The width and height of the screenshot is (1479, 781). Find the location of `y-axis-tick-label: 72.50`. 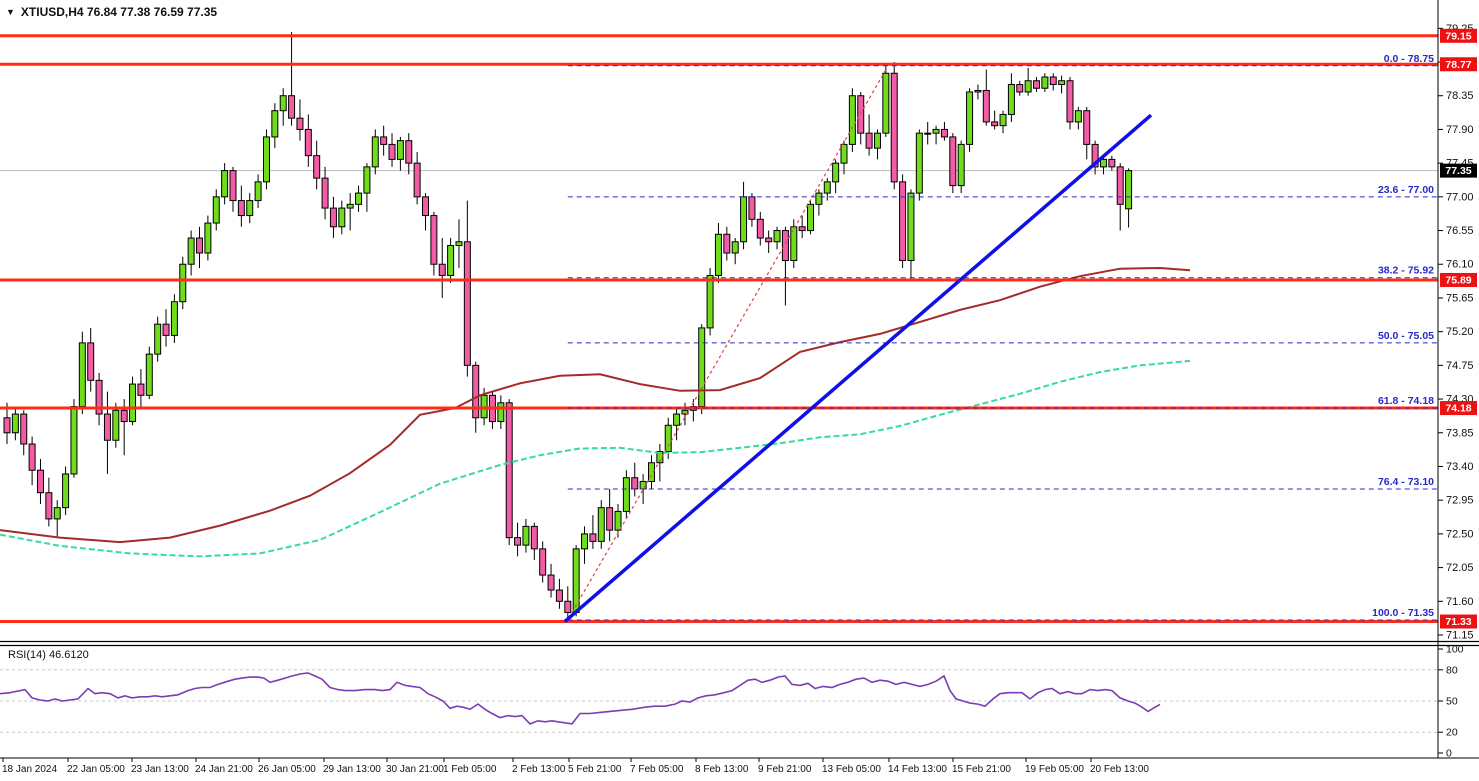

y-axis-tick-label: 72.50 is located at coordinates (1460, 534).